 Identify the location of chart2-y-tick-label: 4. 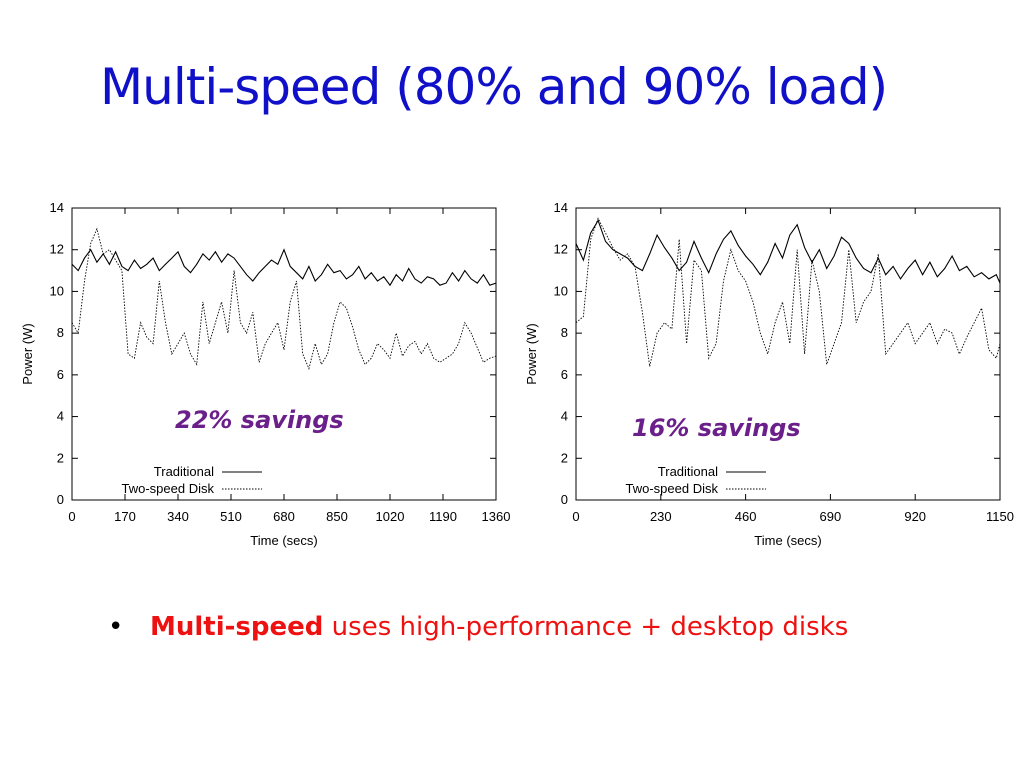
(564, 416).